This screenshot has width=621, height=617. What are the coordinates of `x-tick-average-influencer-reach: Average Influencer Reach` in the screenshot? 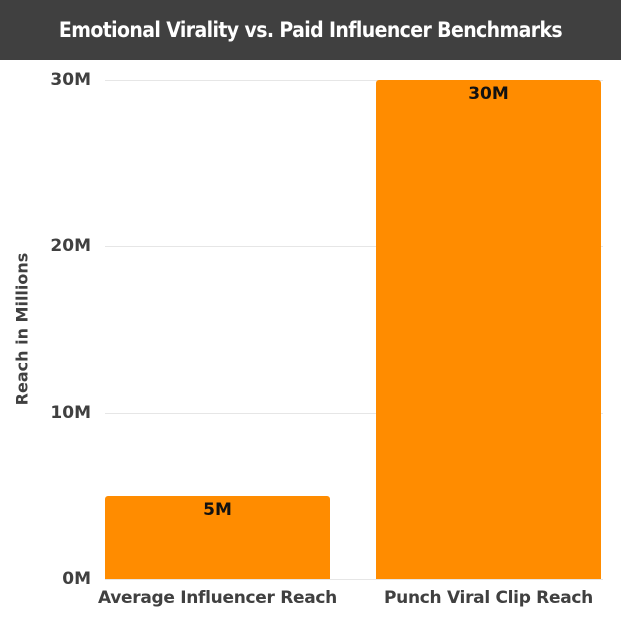 It's located at (217, 598).